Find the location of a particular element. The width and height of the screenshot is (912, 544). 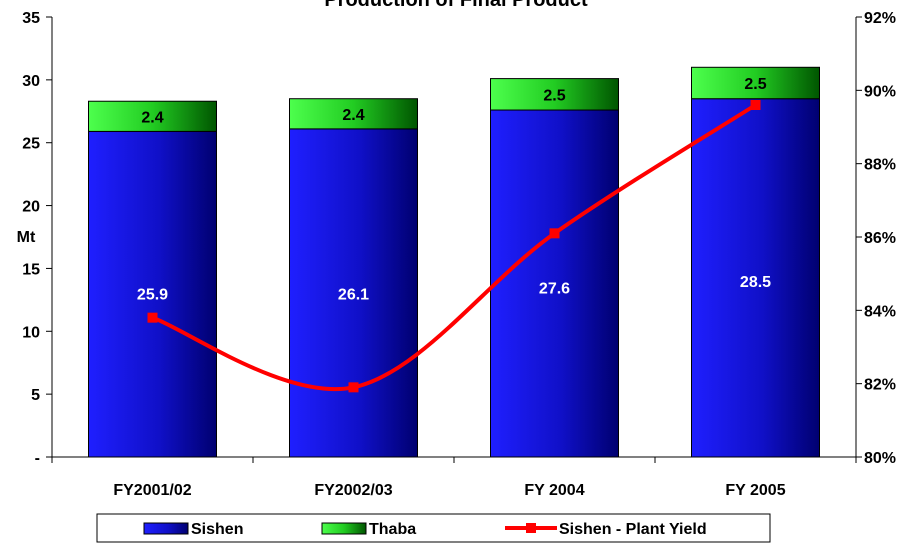

y-axis-label: Mt is located at coordinates (26, 237).